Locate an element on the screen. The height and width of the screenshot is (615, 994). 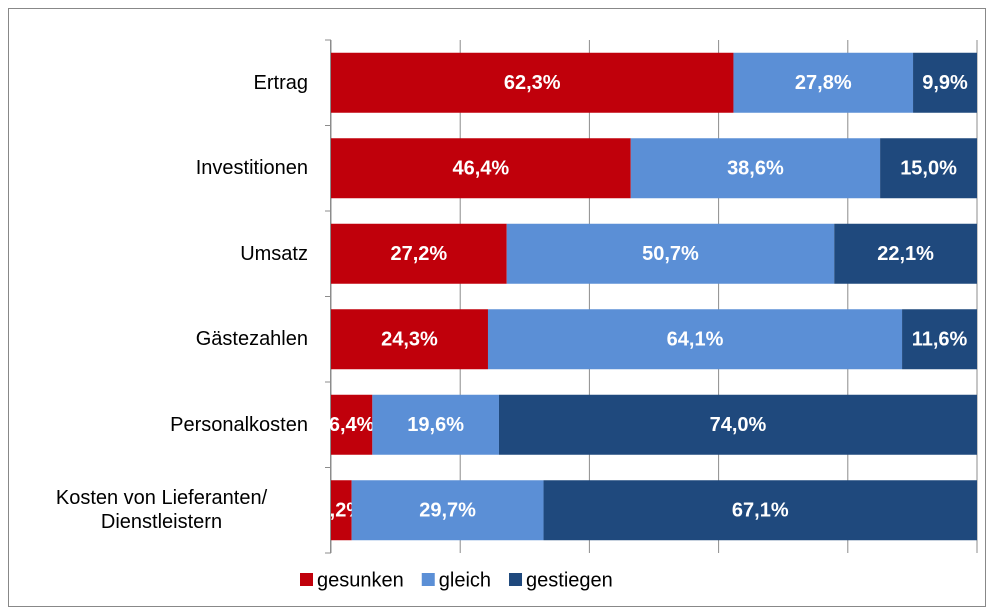
data-label: 9,9% is located at coordinates (945, 83).